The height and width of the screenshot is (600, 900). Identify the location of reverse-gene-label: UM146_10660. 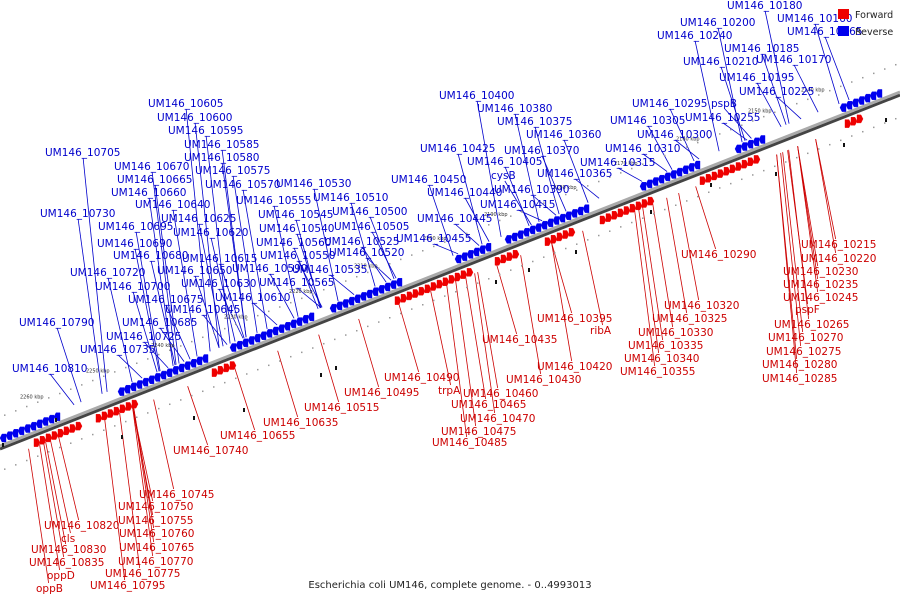
(148, 193).